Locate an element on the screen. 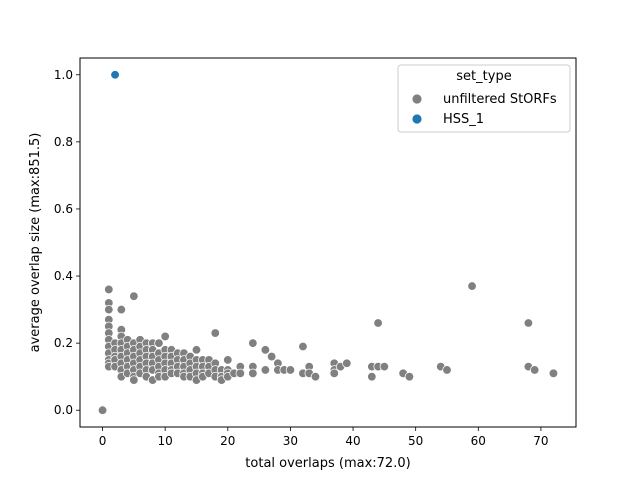 The height and width of the screenshot is (484, 640). x-tick-label-5: 50 is located at coordinates (415, 441).